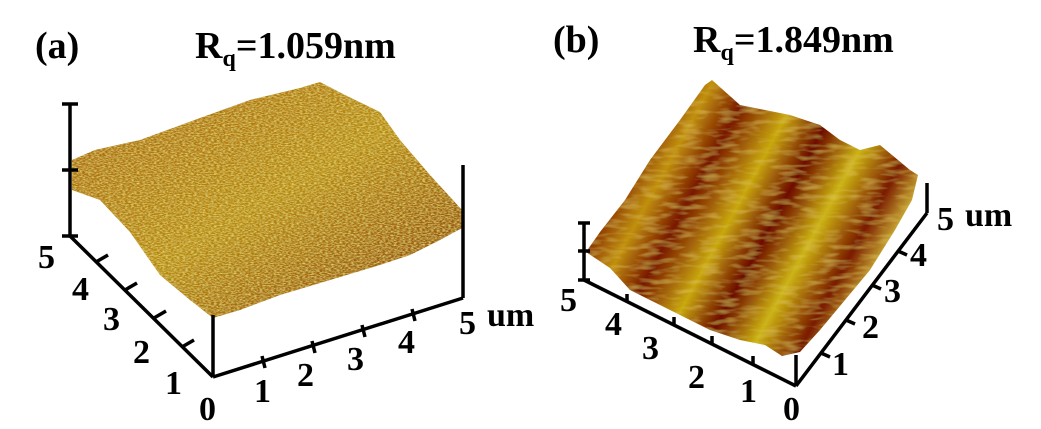  What do you see at coordinates (791, 409) in the screenshot?
I see `panel-b-origin-tick: 0` at bounding box center [791, 409].